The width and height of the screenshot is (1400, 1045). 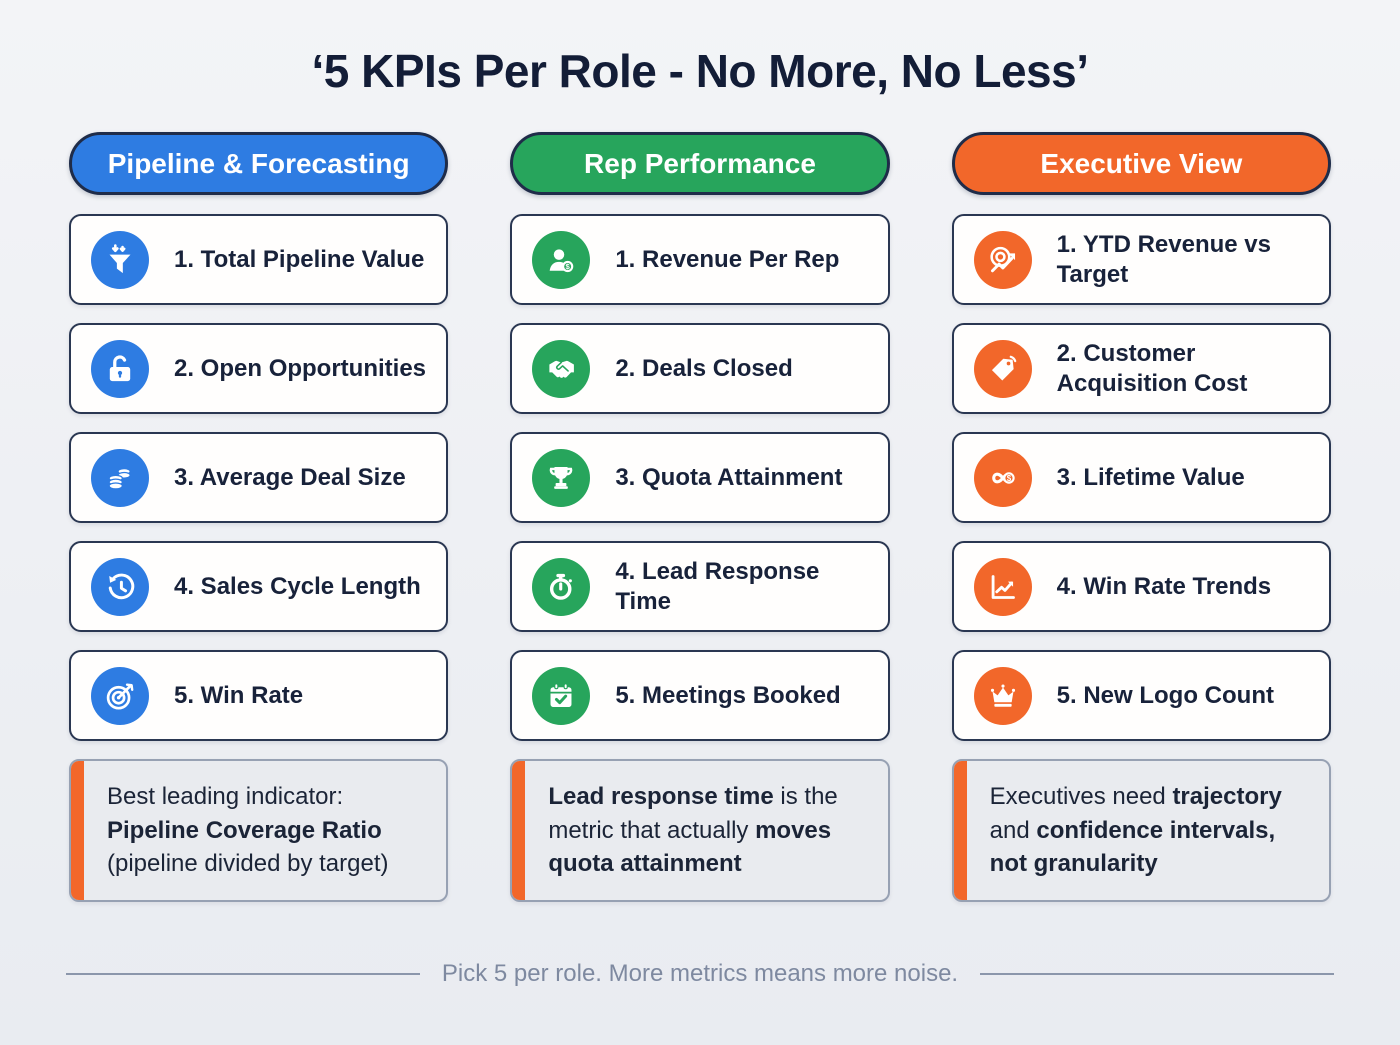 What do you see at coordinates (244, 830) in the screenshot?
I see `note-text-bold: Pipeline Coverage Ratio` at bounding box center [244, 830].